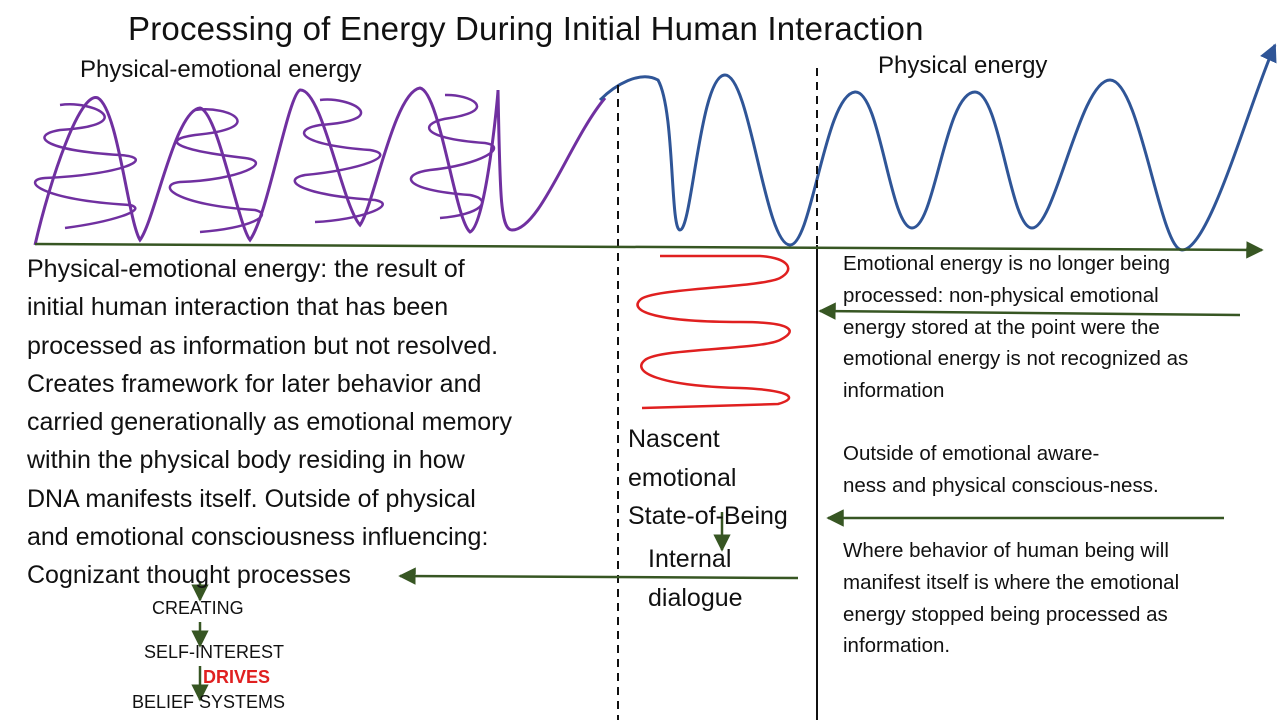 The height and width of the screenshot is (720, 1280). Describe the element at coordinates (214, 652) in the screenshot. I see `chain-self-interest: SELF-INTEREST` at that location.